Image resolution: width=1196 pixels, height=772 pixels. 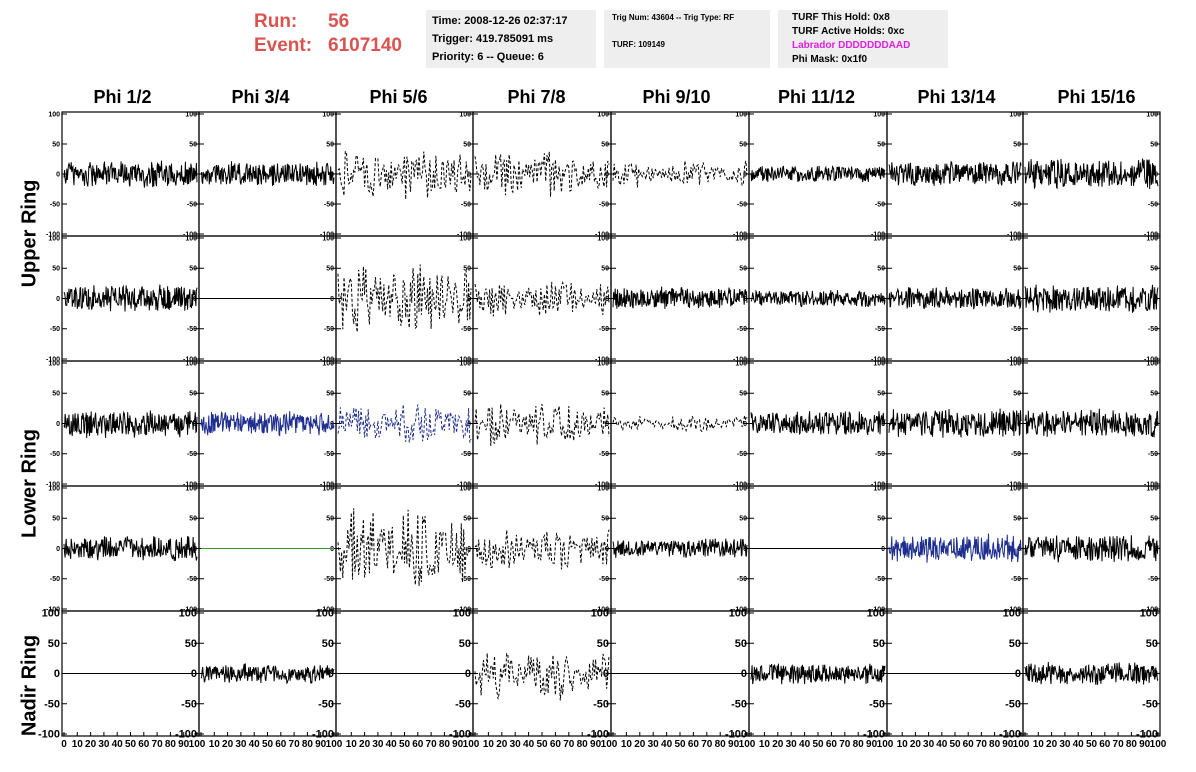 What do you see at coordinates (53, 359) in the screenshot?
I see `y-tick-label-left: -100` at bounding box center [53, 359].